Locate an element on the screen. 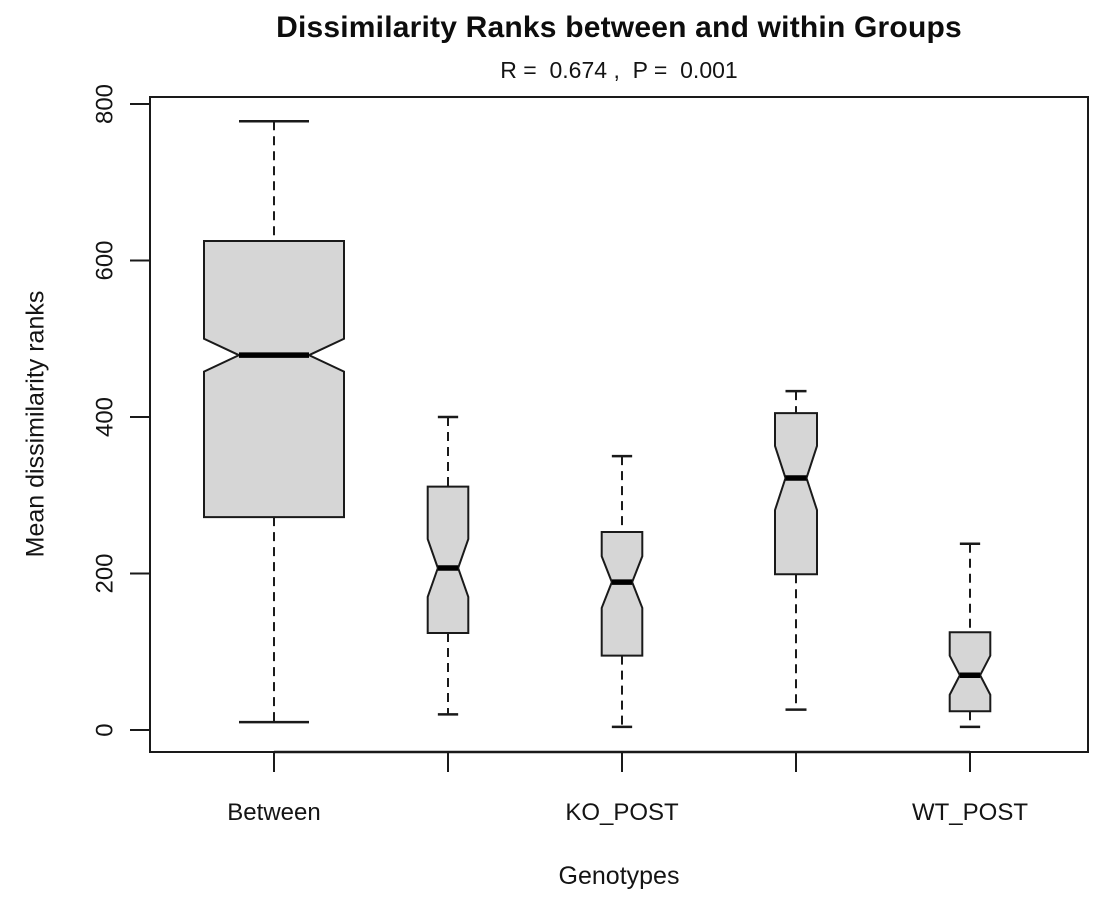 The width and height of the screenshot is (1100, 913). y-tick-label: 800 is located at coordinates (104, 104).